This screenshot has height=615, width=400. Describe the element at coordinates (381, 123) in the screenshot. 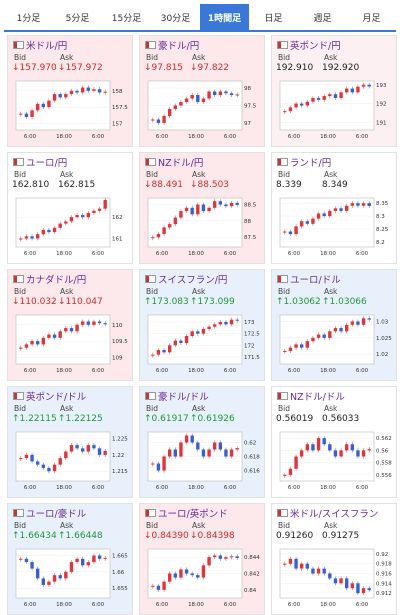

I see `y-tick-label: 191` at that location.